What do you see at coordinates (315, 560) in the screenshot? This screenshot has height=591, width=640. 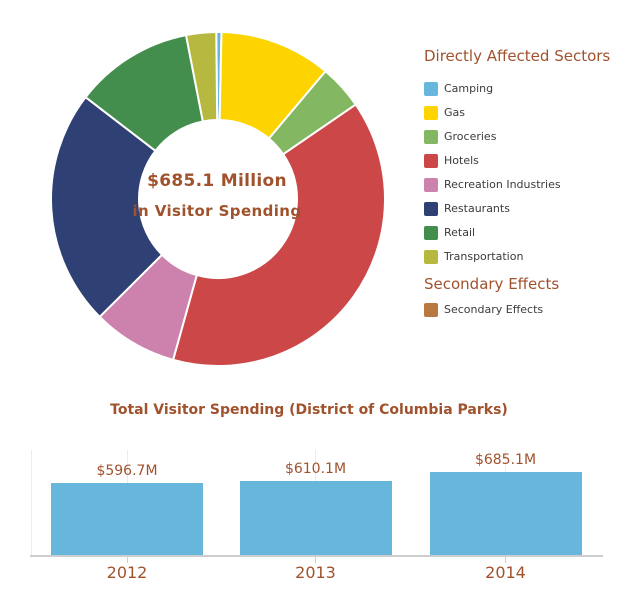 I see `x-axis-tick-2013` at bounding box center [315, 560].